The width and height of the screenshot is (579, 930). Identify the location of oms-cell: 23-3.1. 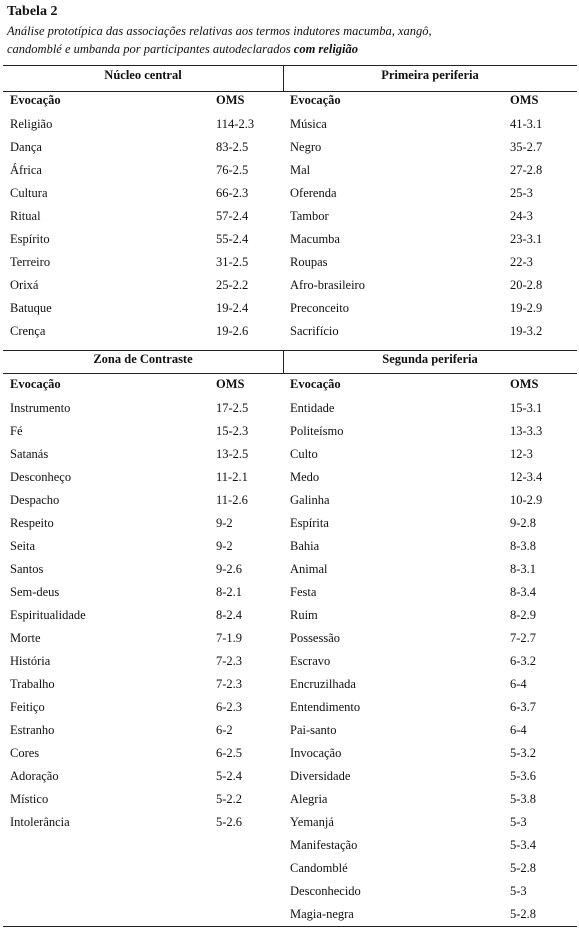
(526, 239).